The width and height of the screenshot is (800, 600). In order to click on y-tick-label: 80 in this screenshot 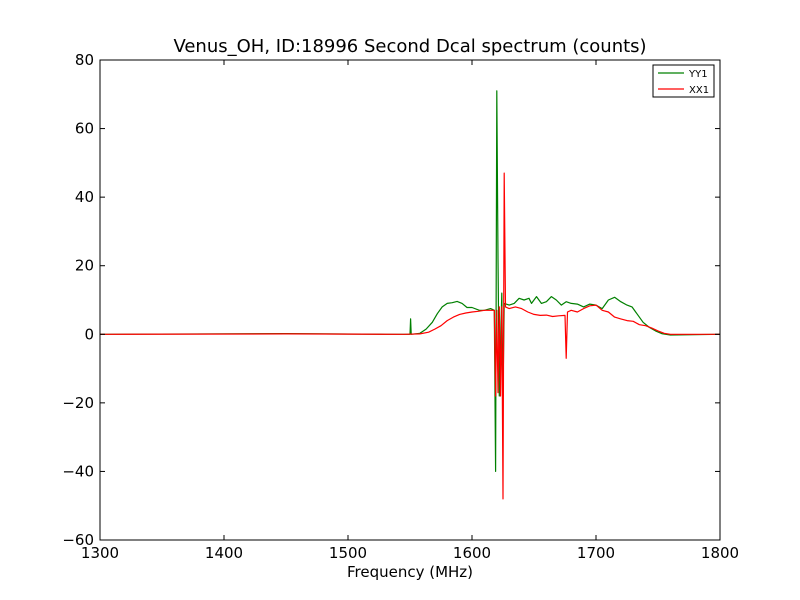, I will do `click(84, 60)`.